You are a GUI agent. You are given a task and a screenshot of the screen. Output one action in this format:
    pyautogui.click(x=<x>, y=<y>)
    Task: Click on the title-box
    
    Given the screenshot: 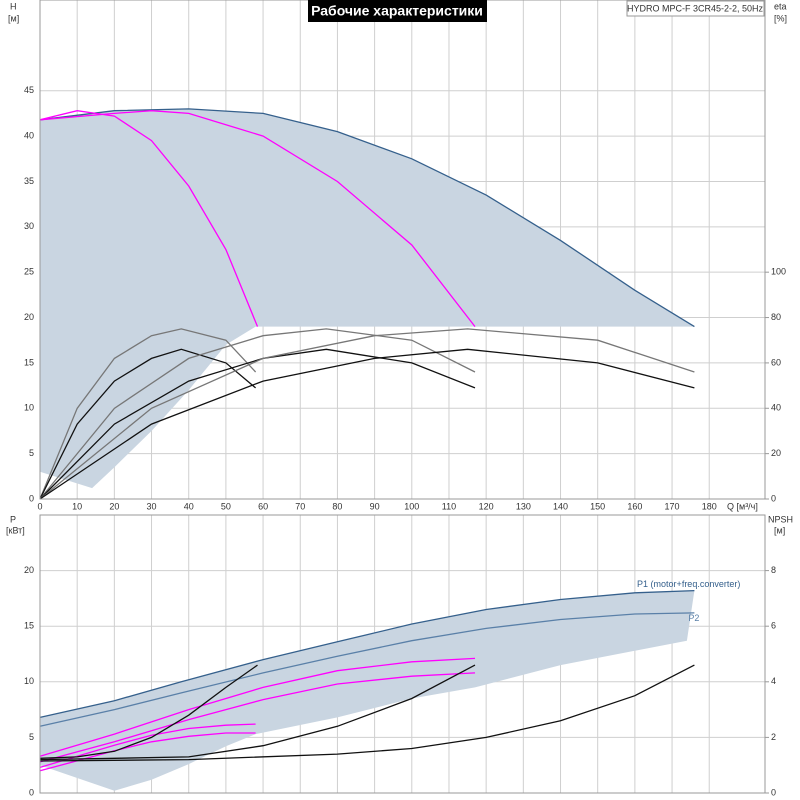 What is the action you would take?
    pyautogui.click(x=397, y=11)
    